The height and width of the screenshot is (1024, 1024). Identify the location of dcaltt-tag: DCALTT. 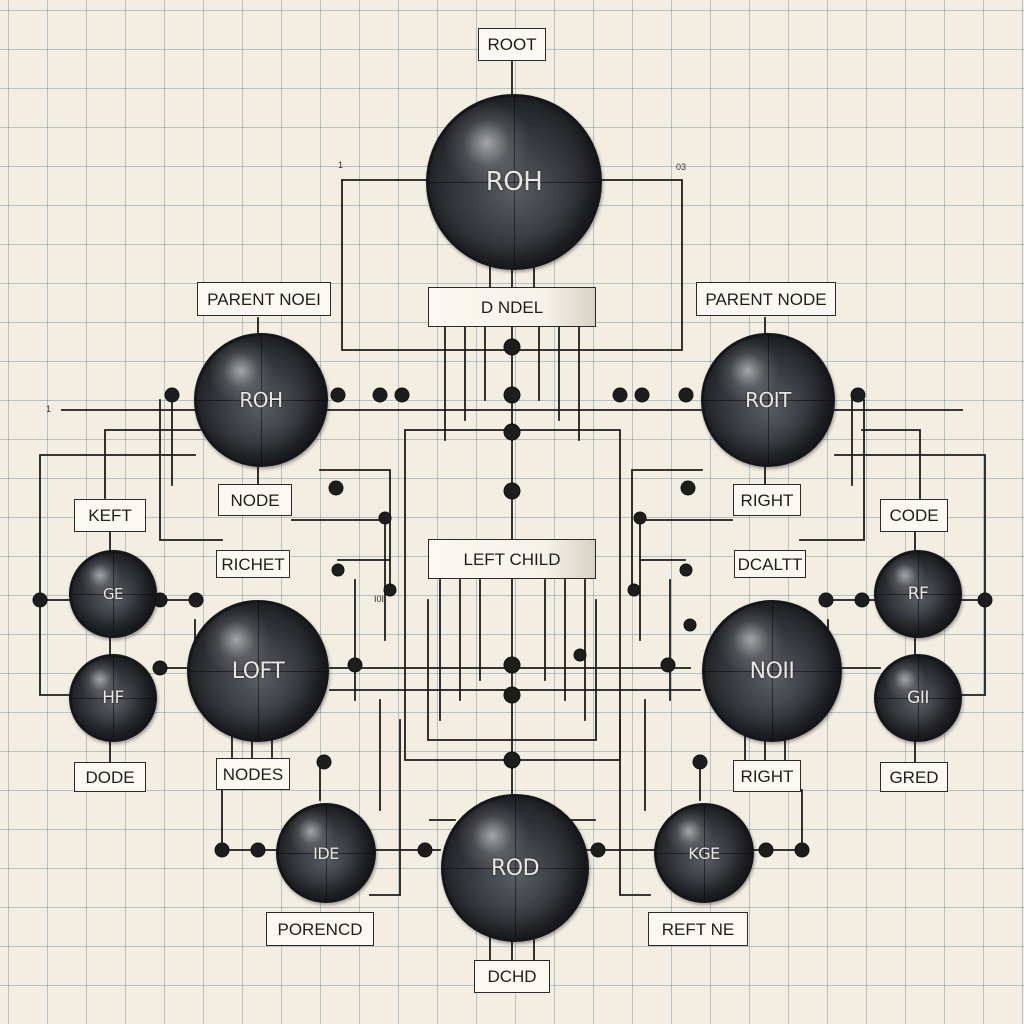
(770, 564).